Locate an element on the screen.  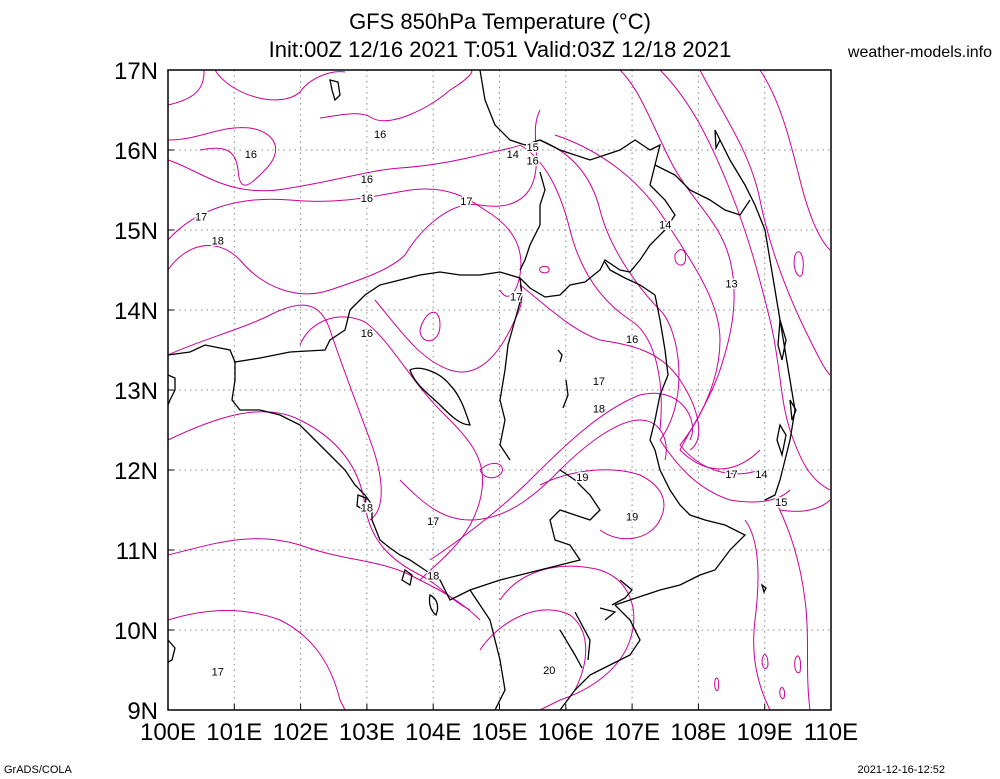
lake-outline is located at coordinates (440, 396).